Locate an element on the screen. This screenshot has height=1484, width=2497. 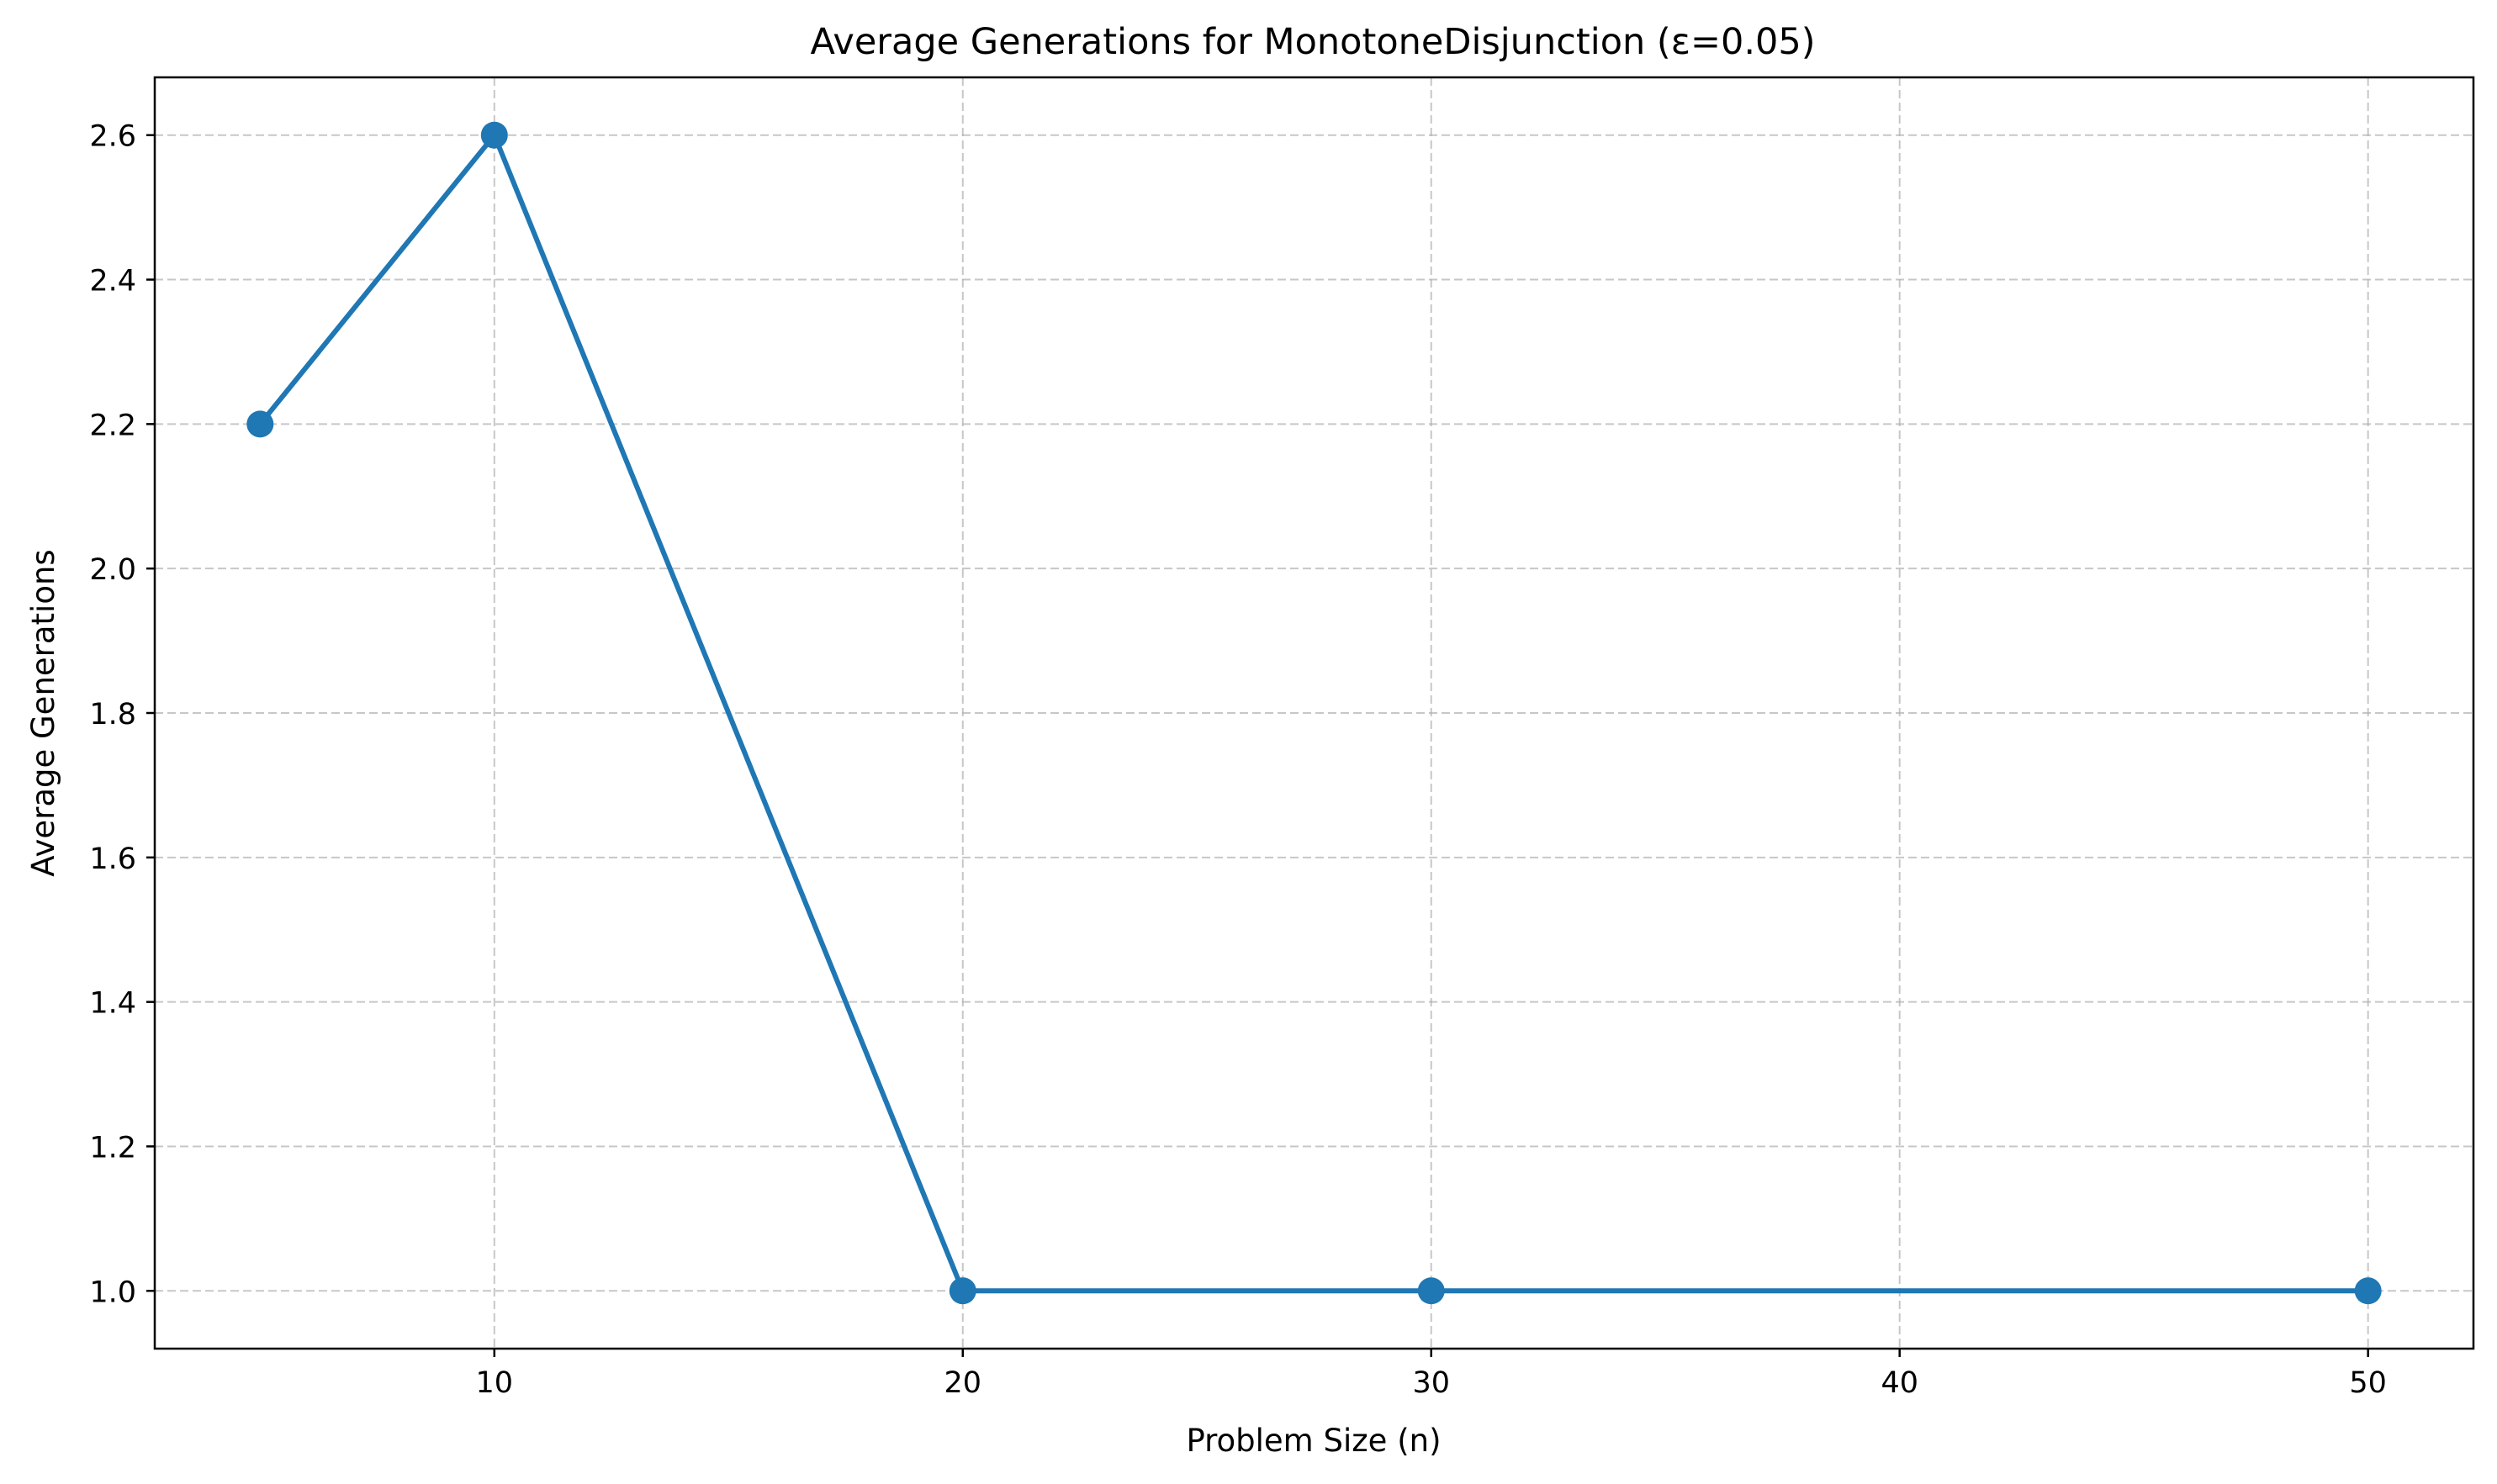
x-tick-label: 10 is located at coordinates (495, 1383).